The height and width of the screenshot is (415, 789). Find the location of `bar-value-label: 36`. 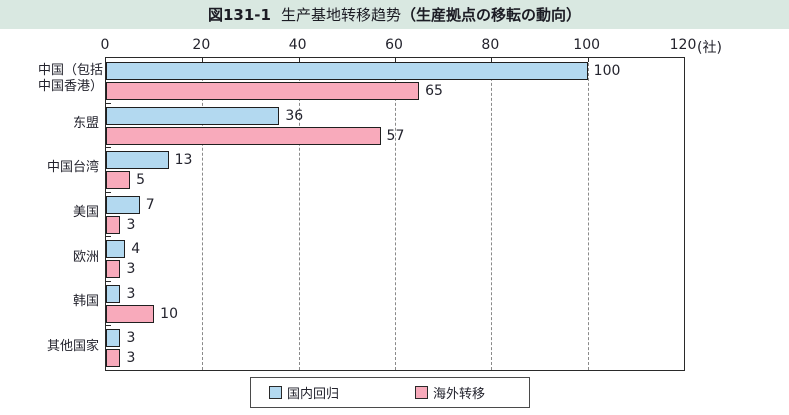

bar-value-label: 36 is located at coordinates (294, 115).